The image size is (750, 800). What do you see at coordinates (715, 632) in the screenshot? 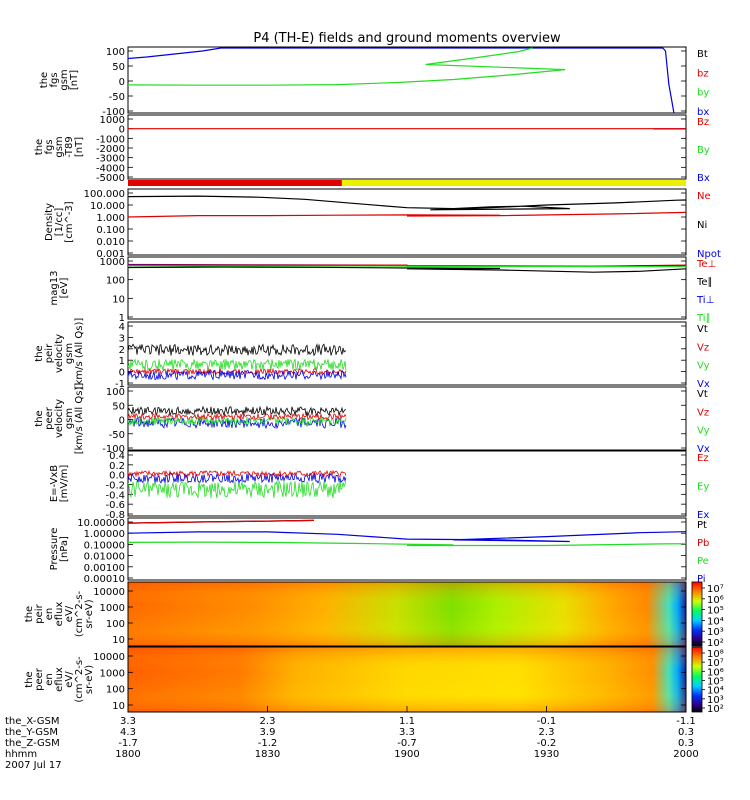
I see `colorbar-tick-label: 10³` at bounding box center [715, 632].